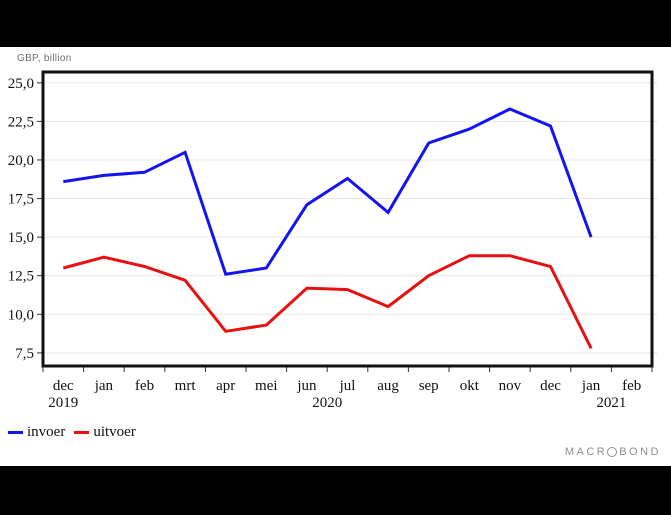  Describe the element at coordinates (44, 58) in the screenshot. I see `y-axis-unit-label: GBP, billion` at that location.